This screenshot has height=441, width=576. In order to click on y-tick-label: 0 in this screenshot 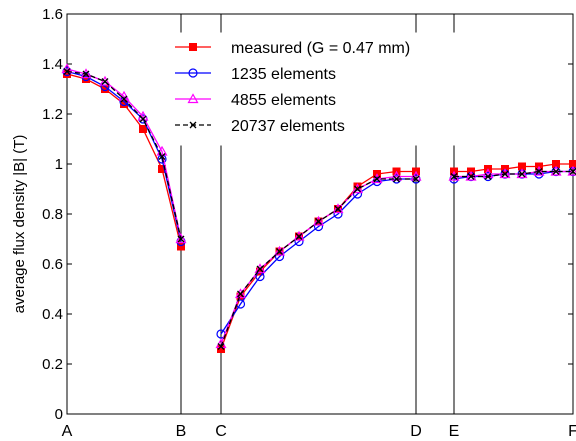, I will do `click(59, 414)`.